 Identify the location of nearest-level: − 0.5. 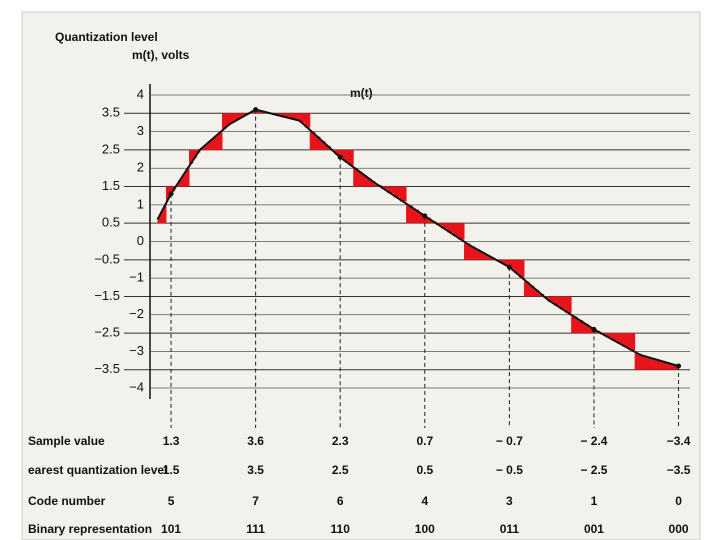
(509, 470).